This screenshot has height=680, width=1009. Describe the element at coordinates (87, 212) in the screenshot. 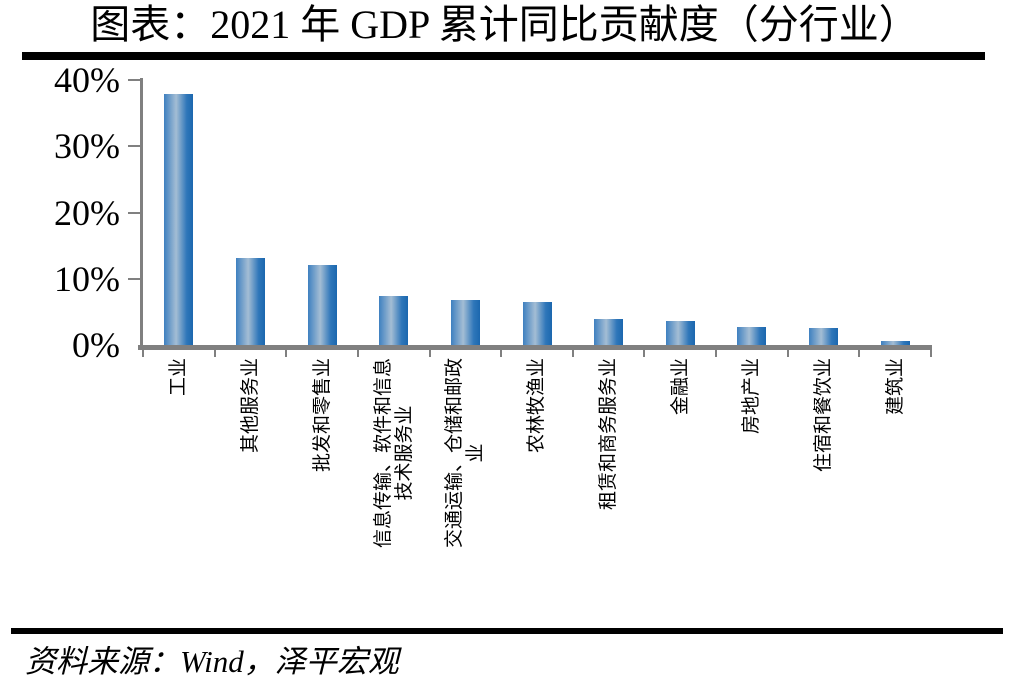

I see `y-axis-tick-label: 20%` at that location.